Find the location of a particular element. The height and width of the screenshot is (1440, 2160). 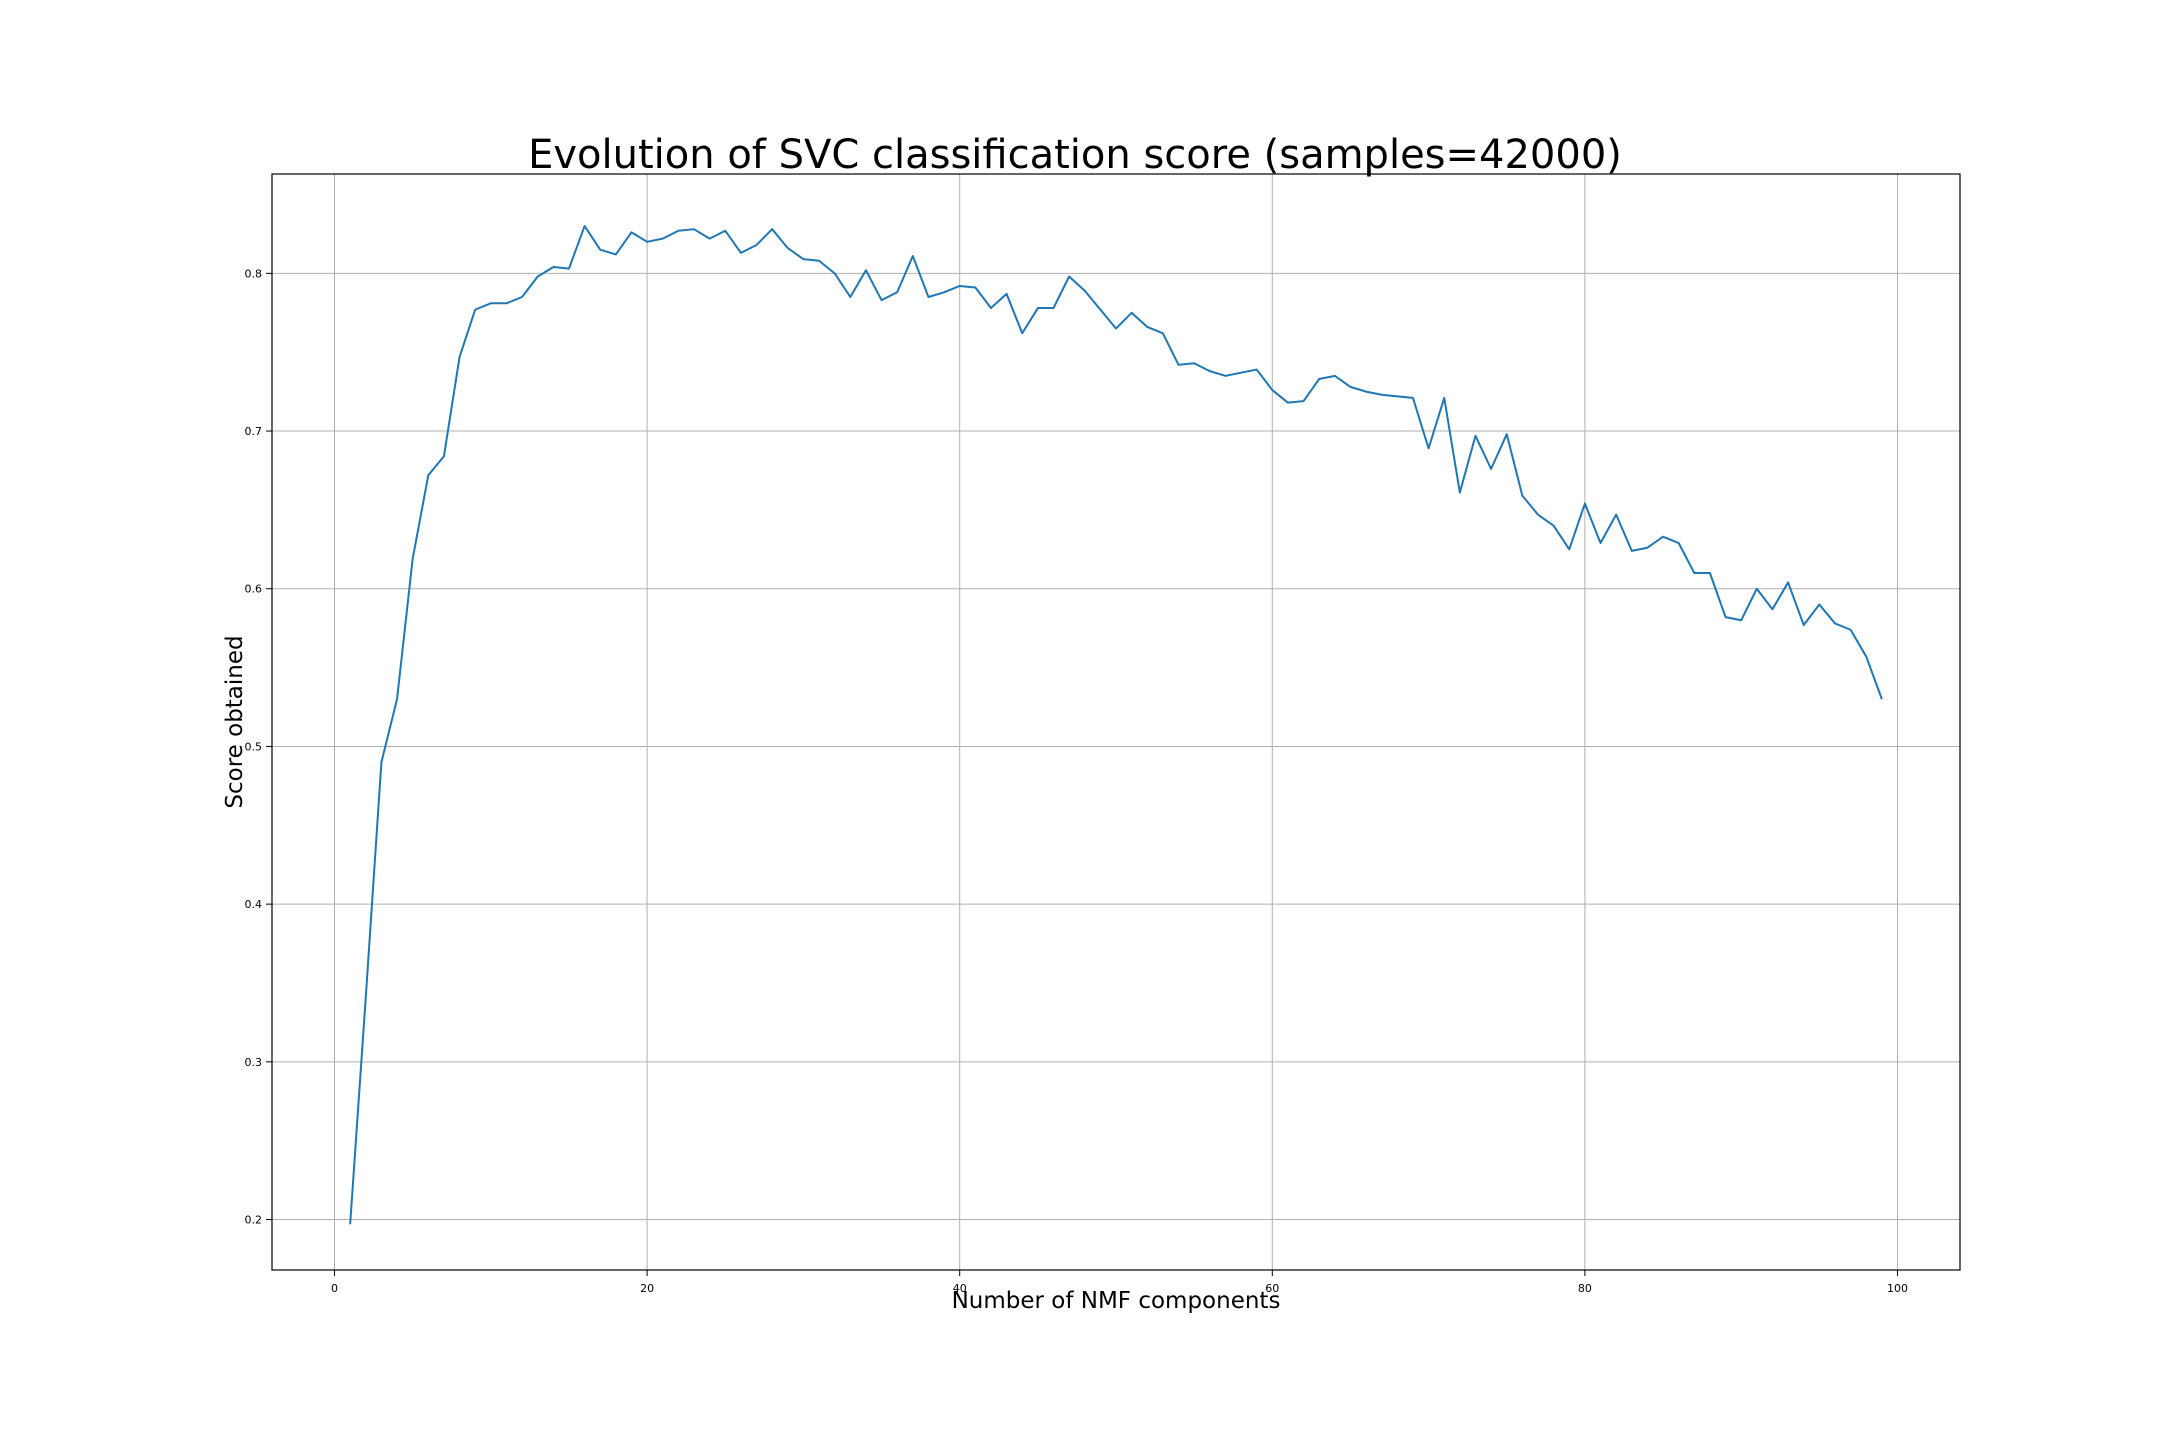

y-axis-label: Score obtained is located at coordinates (235, 721).